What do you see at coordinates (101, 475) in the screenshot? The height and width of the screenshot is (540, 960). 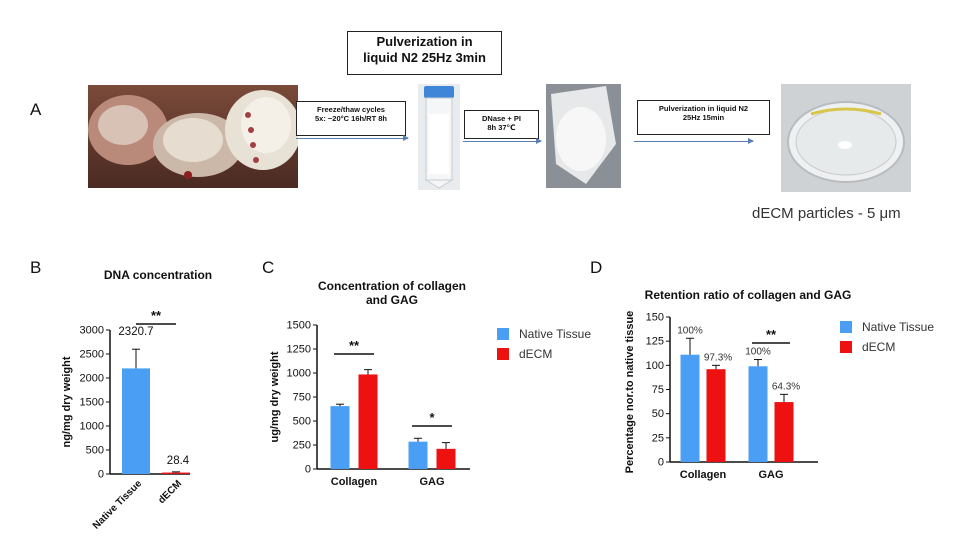 I see `chart-b-y-tick-label: 0` at bounding box center [101, 475].